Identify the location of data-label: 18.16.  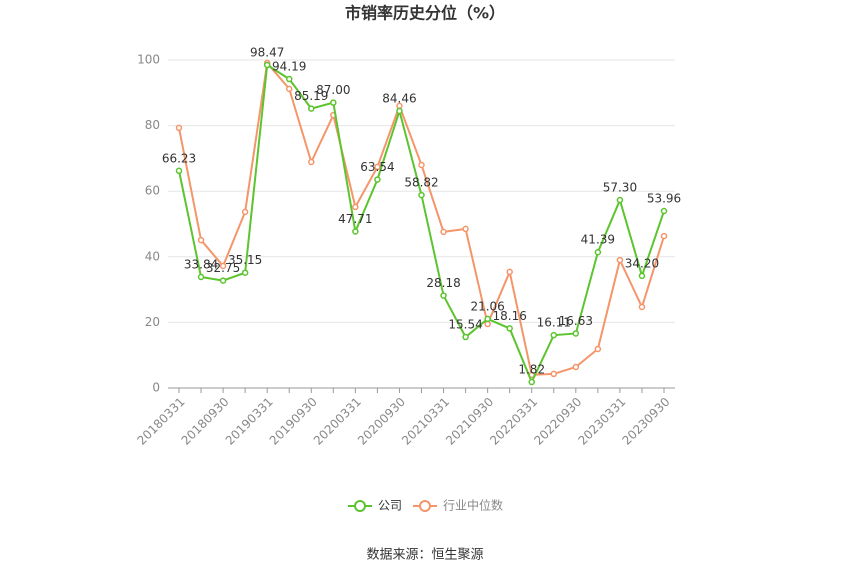
(510, 316).